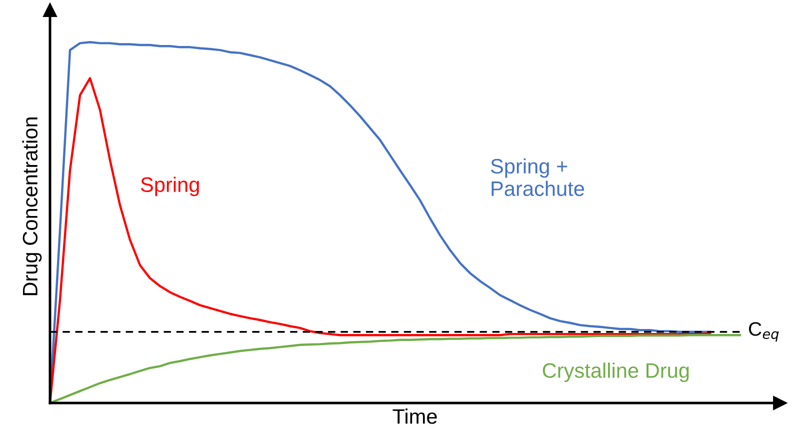  I want to click on ref-line-label: C$_{eq}$, so click(763, 332).